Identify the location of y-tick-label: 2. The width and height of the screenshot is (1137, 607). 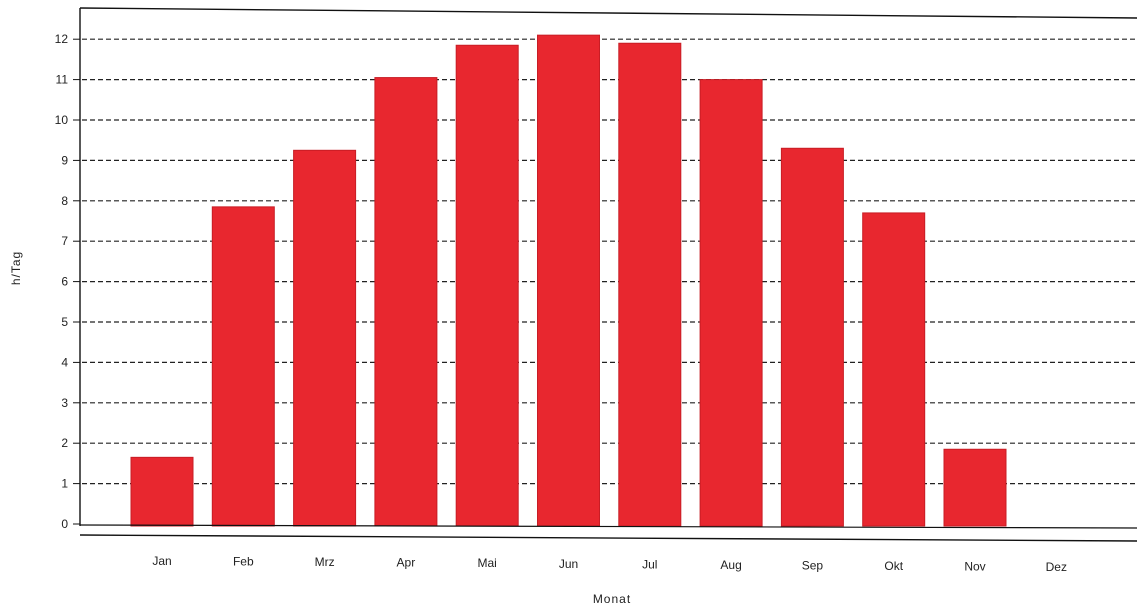
(64, 443).